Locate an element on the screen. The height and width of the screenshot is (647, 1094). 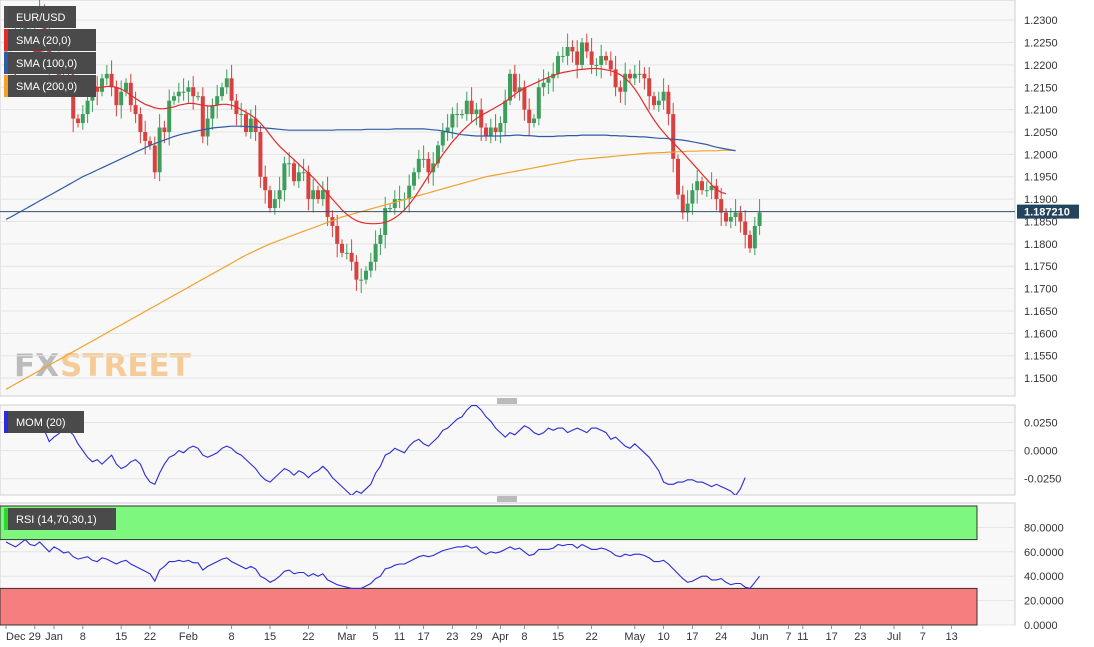
x-tick-23: 24 is located at coordinates (721, 637).